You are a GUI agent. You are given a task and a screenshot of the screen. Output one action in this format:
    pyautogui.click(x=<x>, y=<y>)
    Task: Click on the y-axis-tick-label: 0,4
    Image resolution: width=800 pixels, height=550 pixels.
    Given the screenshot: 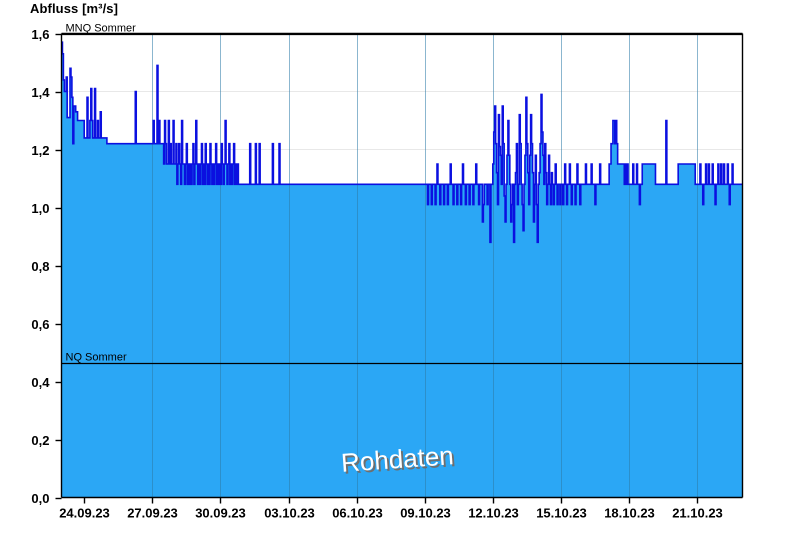 What is the action you would take?
    pyautogui.click(x=40, y=382)
    